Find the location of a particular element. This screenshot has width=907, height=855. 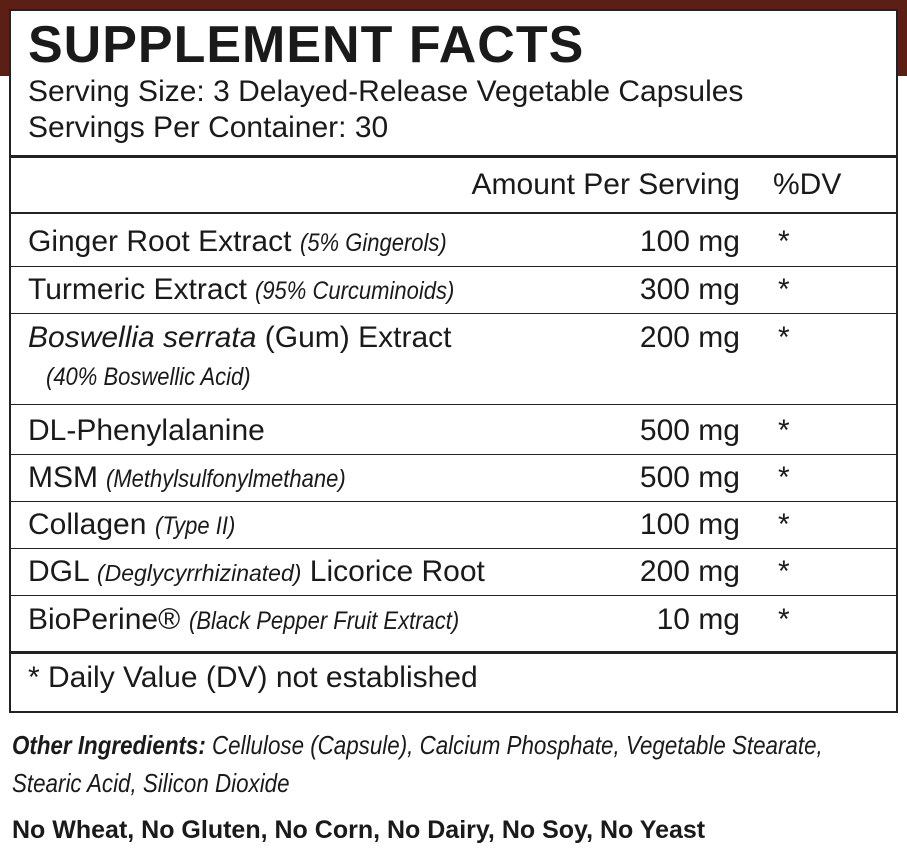

row: (40% Boswellic Acid) is located at coordinates (162, 376).